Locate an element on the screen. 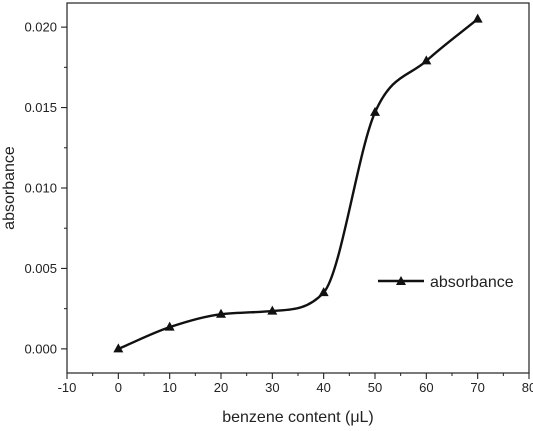  y-axis: 0.000 0.005 0.010 0.015 0.020 is located at coordinates (45, 188).